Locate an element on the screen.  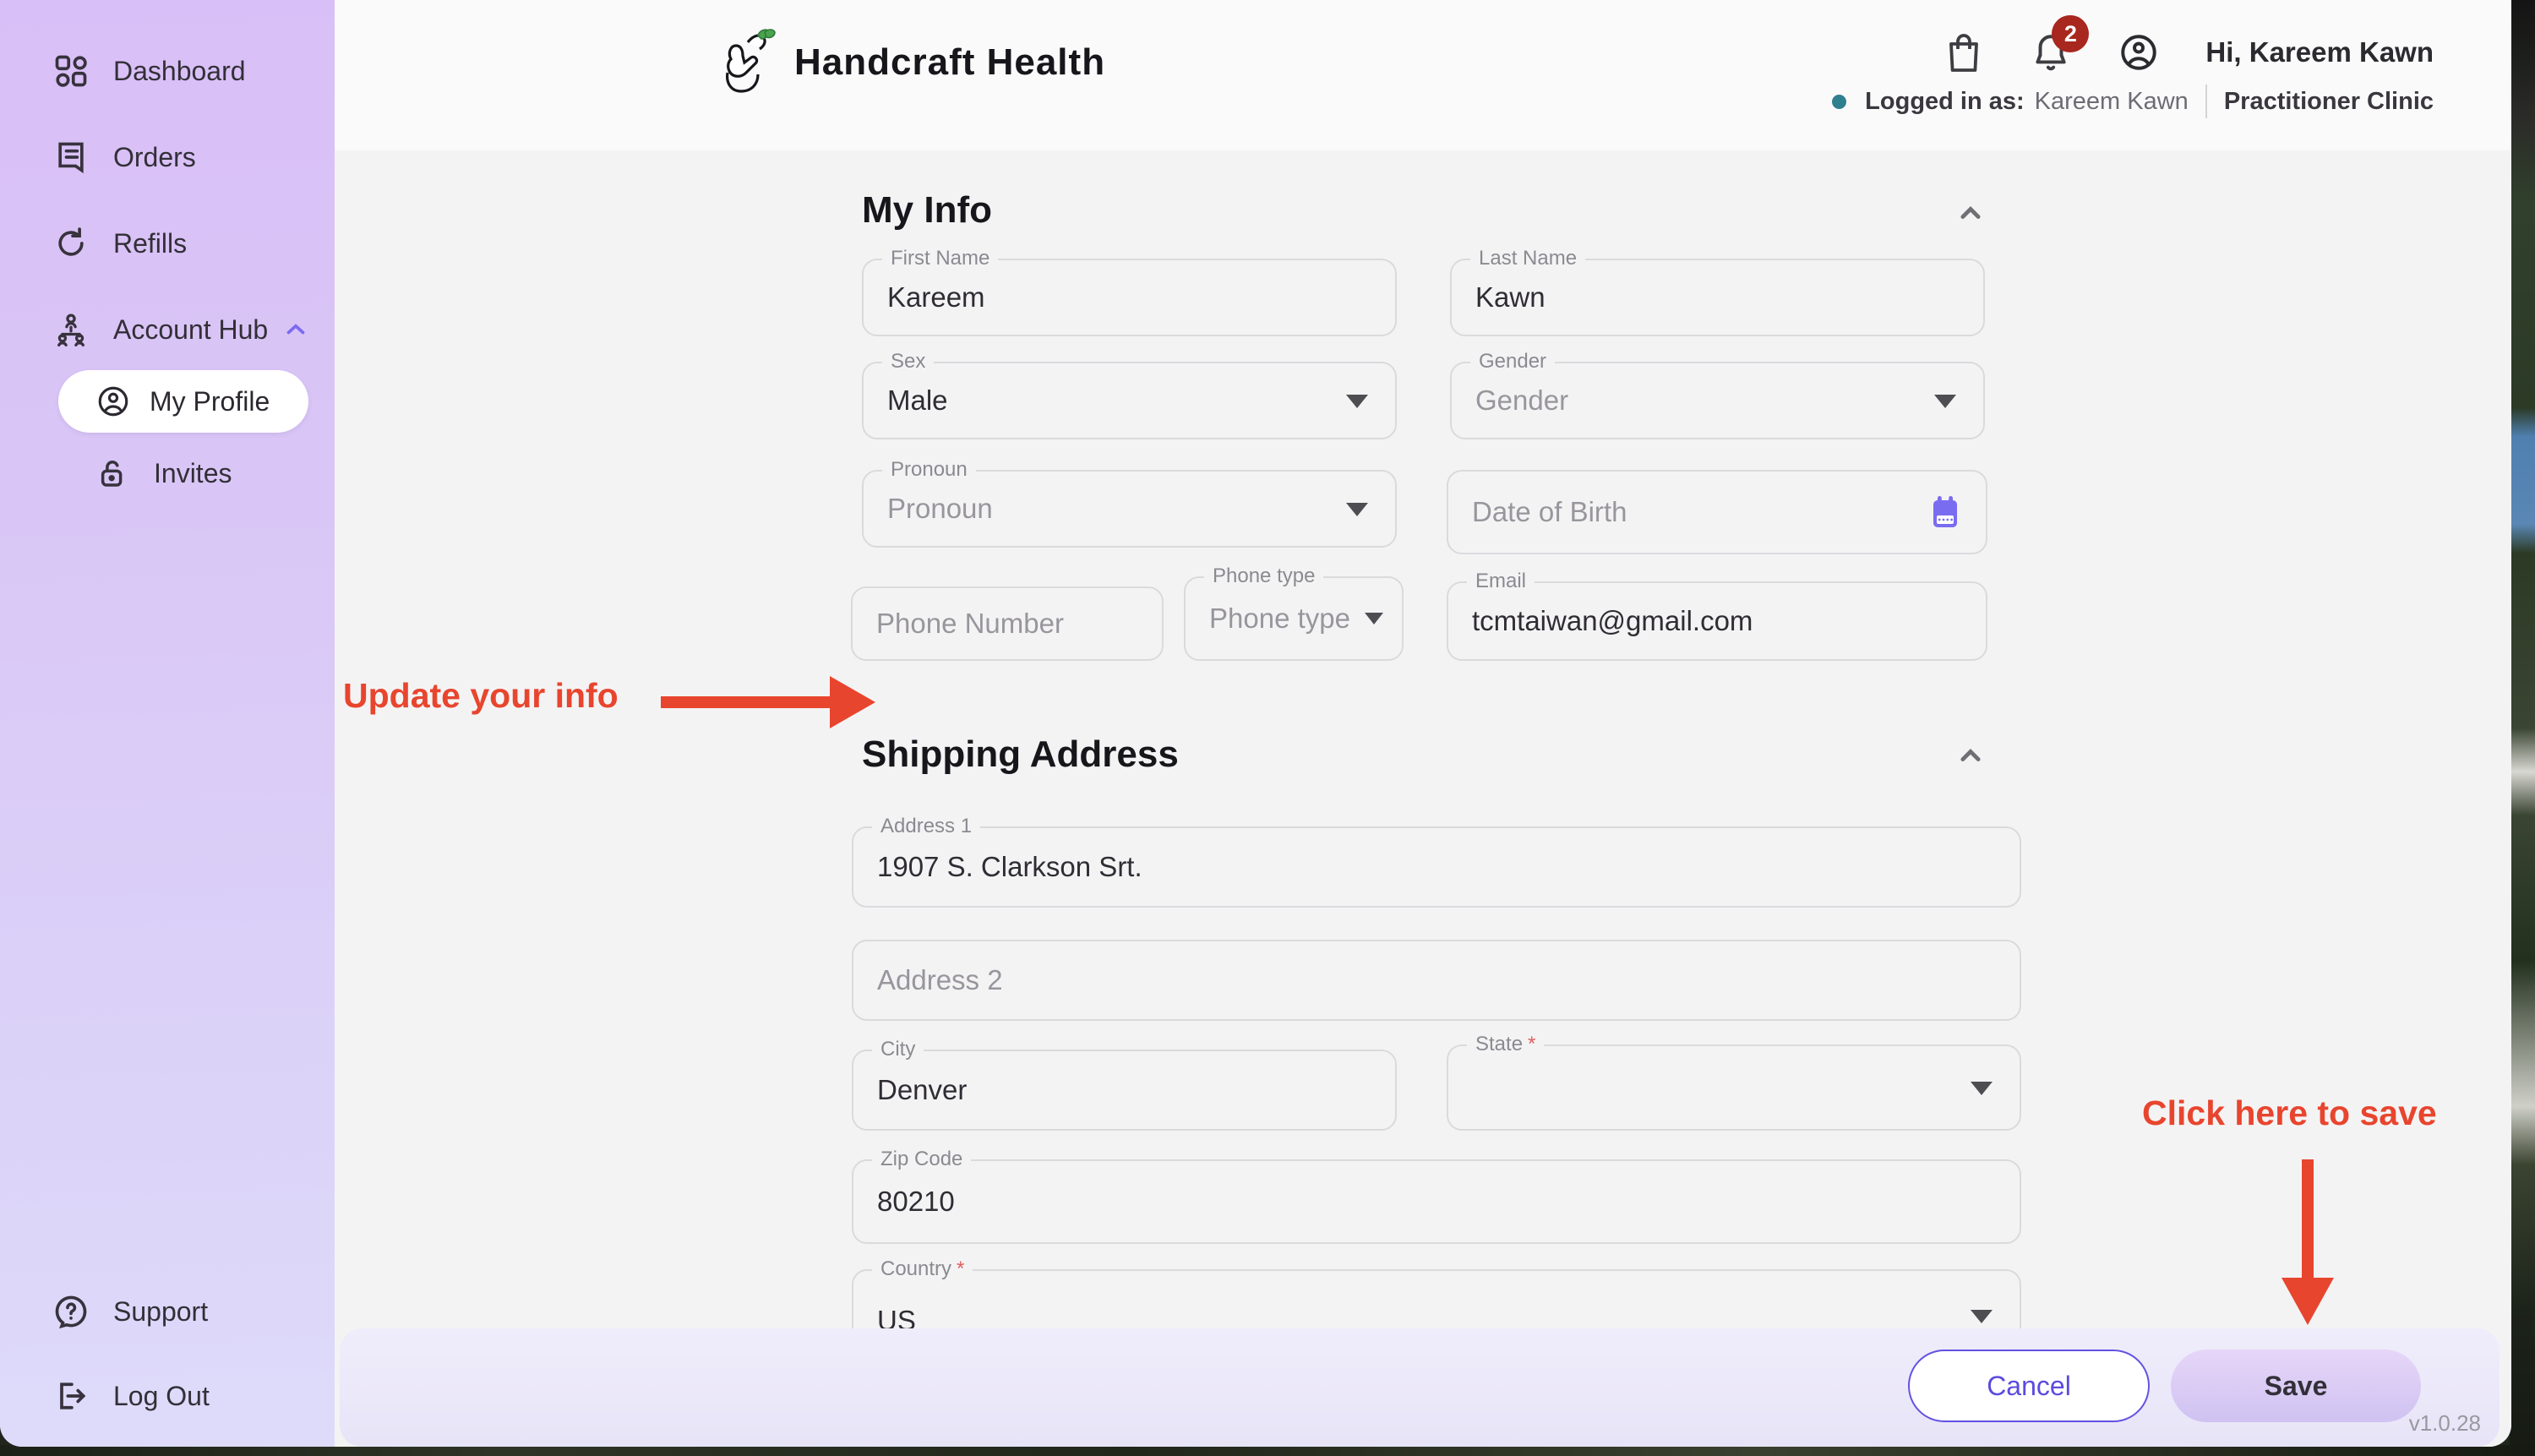
field-label: City is located at coordinates (898, 1049).